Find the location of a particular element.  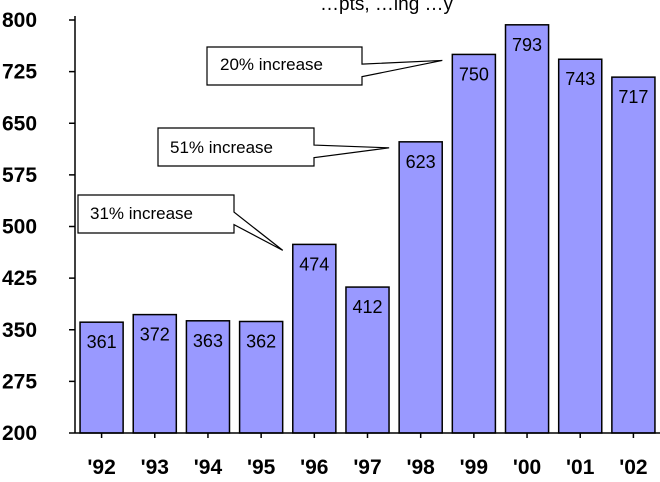

y-tick-label: 725 is located at coordinates (19, 72).